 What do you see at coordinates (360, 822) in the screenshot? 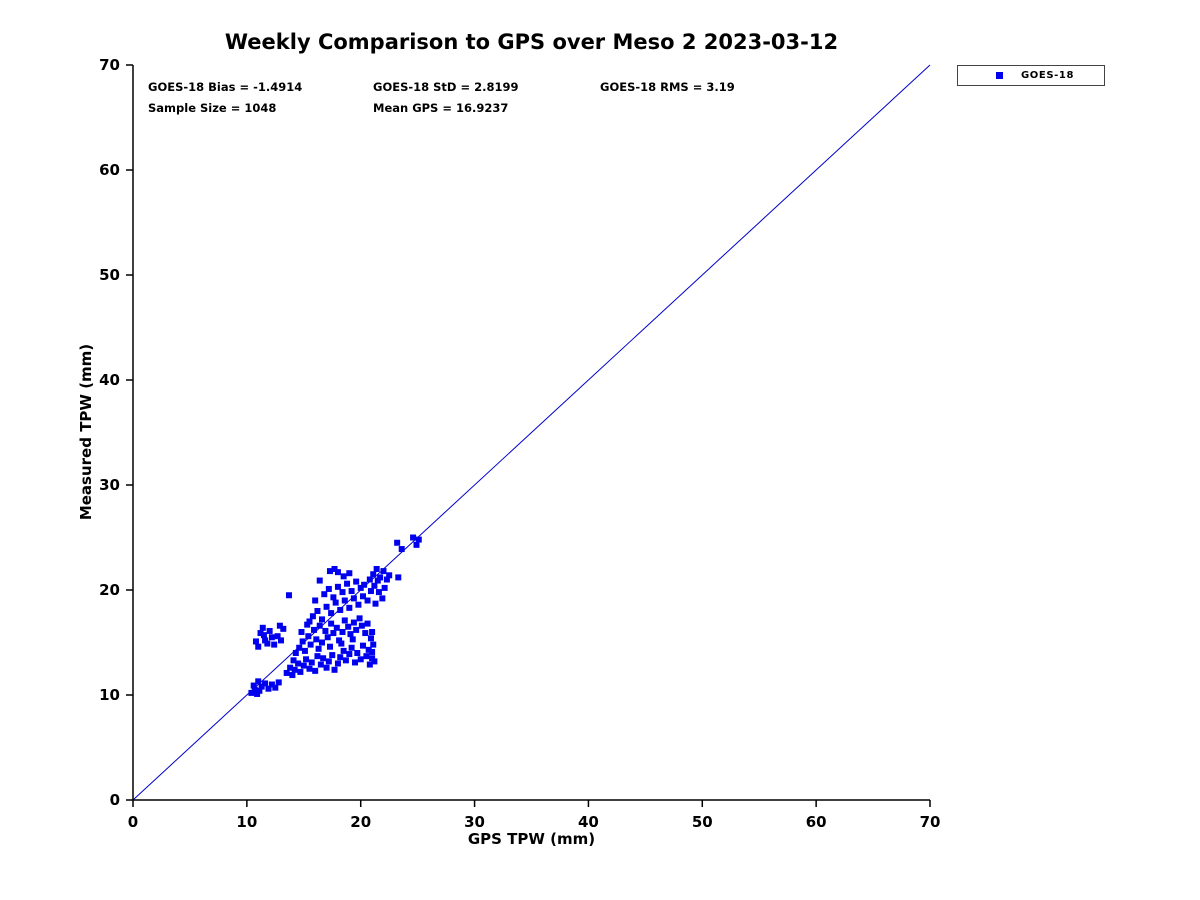
I see `x-tick-label: 20` at bounding box center [360, 822].